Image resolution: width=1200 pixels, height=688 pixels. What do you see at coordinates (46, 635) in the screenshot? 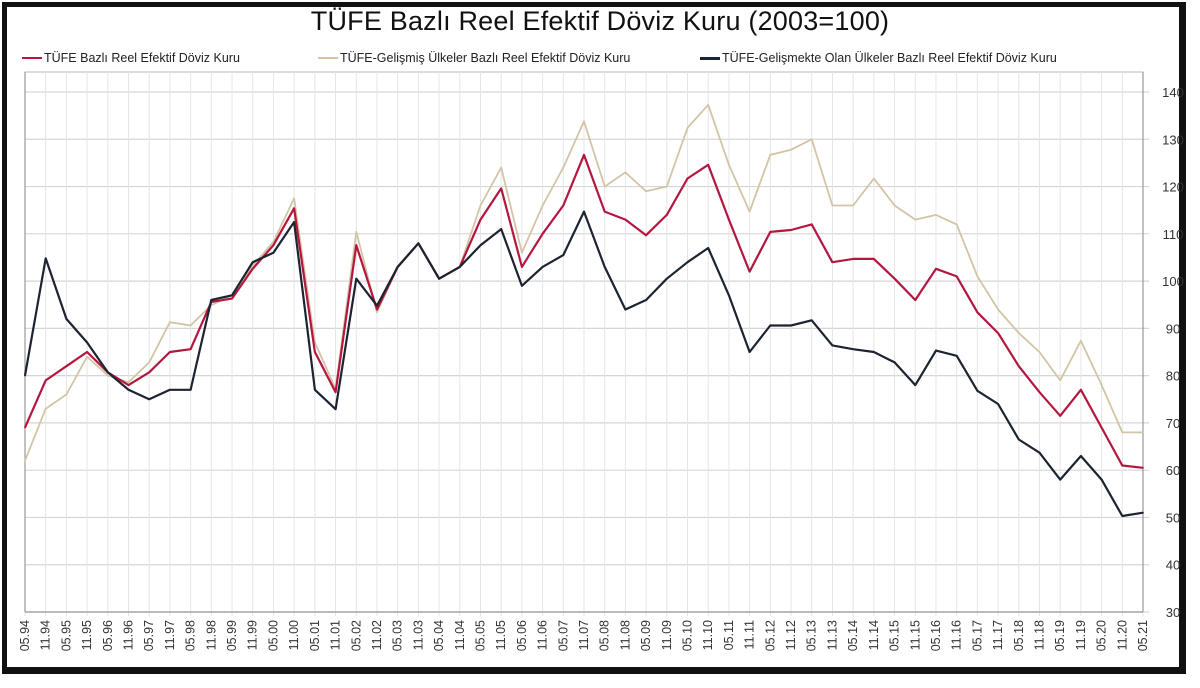
I see `x-tick-label: 11.94` at bounding box center [46, 635].